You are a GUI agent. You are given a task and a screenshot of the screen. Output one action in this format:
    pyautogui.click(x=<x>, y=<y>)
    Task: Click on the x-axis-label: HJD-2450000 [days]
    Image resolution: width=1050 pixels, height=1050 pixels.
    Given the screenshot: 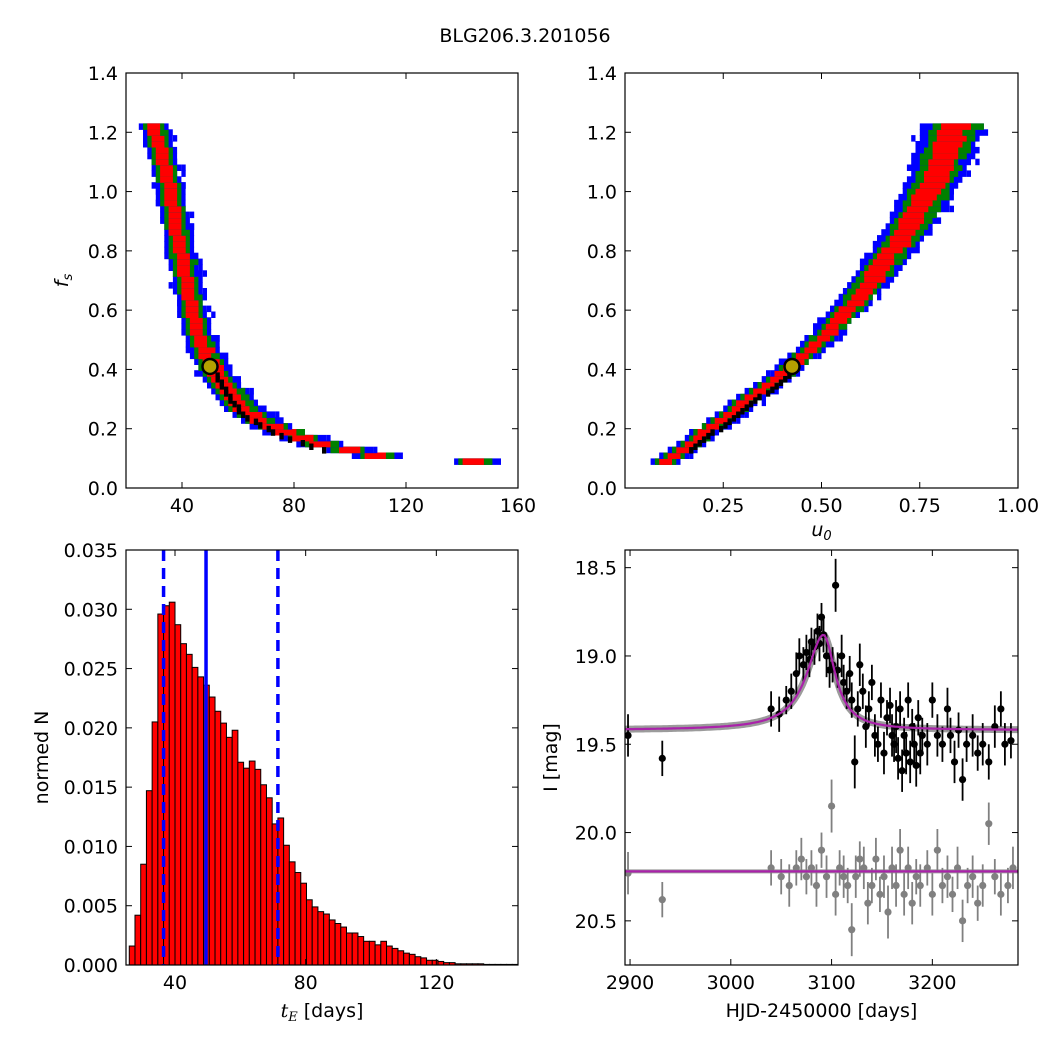 What is the action you would take?
    pyautogui.click(x=822, y=1011)
    